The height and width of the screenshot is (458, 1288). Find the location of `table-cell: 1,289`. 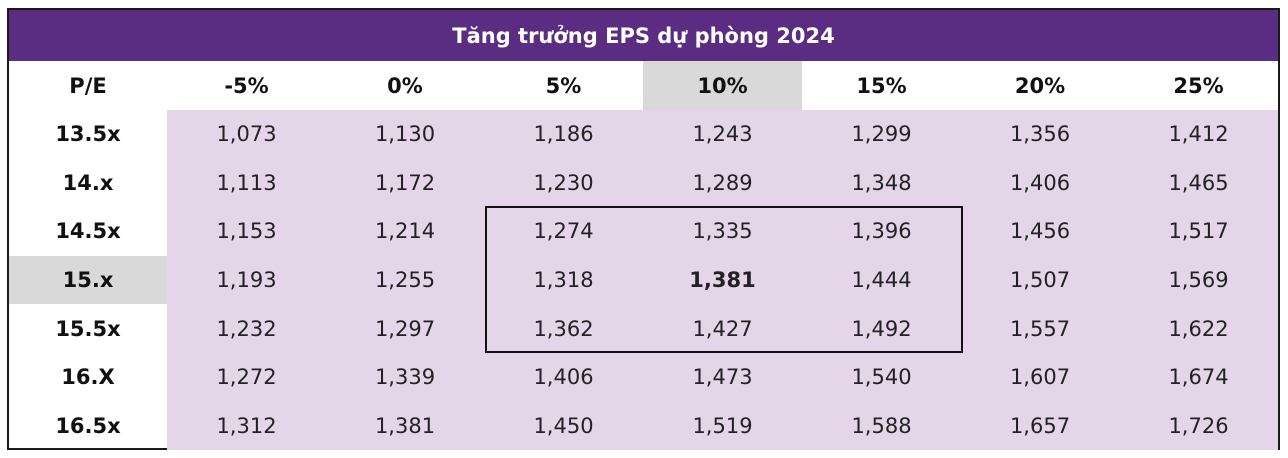

table-cell: 1,289 is located at coordinates (722, 183).